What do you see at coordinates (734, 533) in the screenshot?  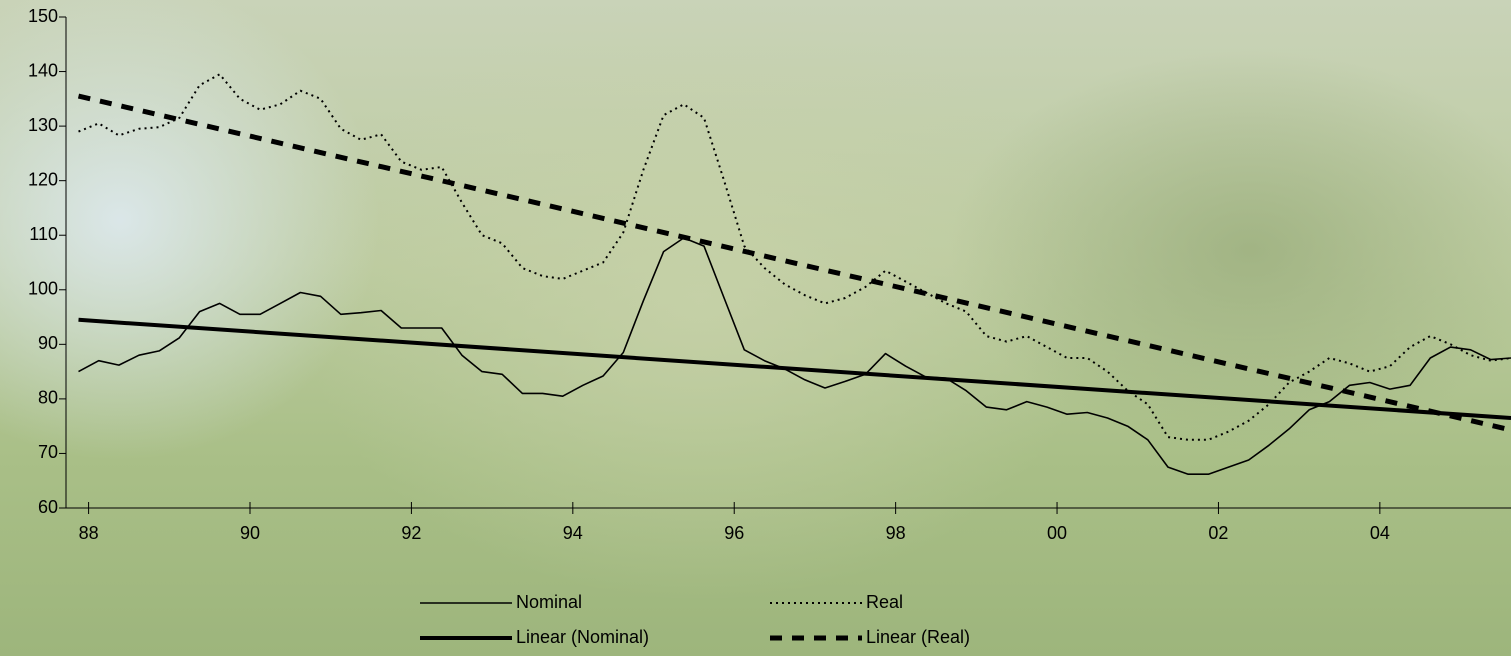 I see `x-tick-label: 96` at bounding box center [734, 533].